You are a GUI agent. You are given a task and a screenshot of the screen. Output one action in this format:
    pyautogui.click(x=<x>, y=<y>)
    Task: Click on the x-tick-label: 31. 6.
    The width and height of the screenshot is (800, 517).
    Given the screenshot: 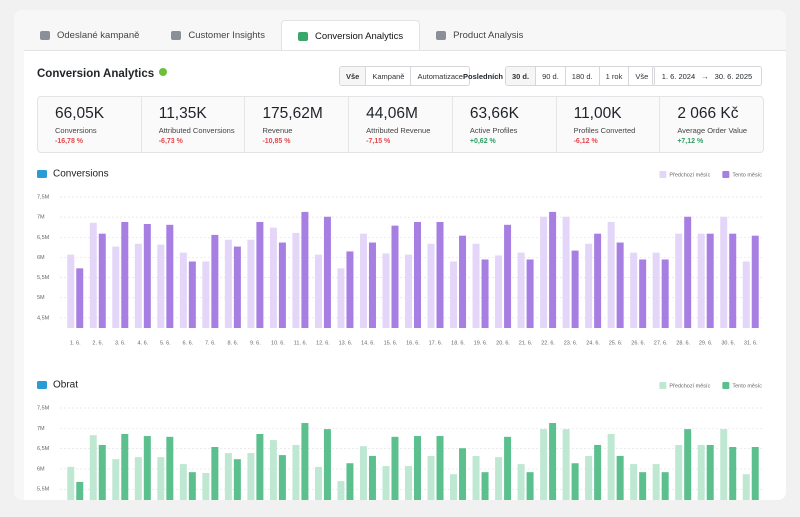 What is the action you would take?
    pyautogui.click(x=751, y=343)
    